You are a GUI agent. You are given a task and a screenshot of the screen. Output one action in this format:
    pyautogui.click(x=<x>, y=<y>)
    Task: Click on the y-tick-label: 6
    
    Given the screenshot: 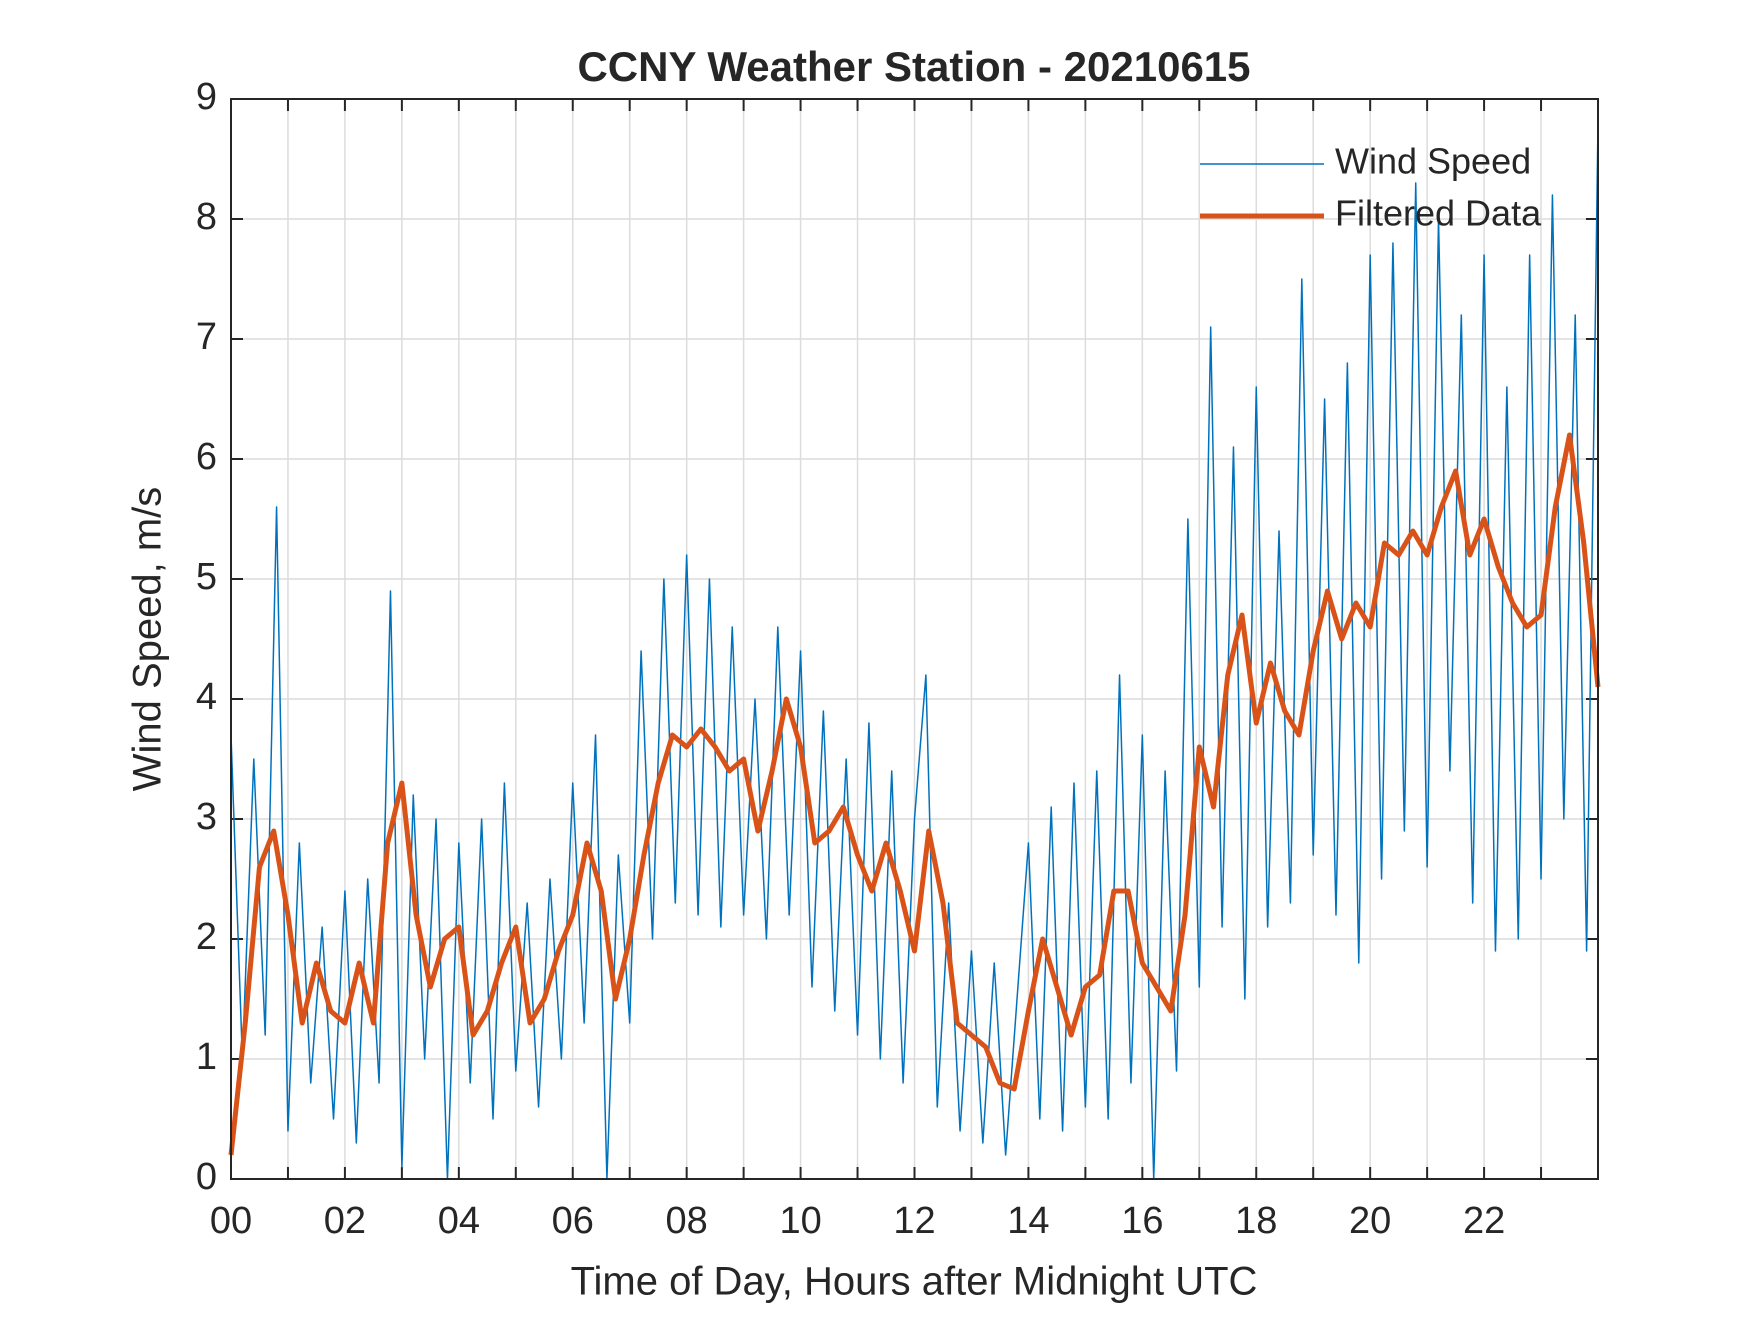 What is the action you would take?
    pyautogui.click(x=206, y=457)
    